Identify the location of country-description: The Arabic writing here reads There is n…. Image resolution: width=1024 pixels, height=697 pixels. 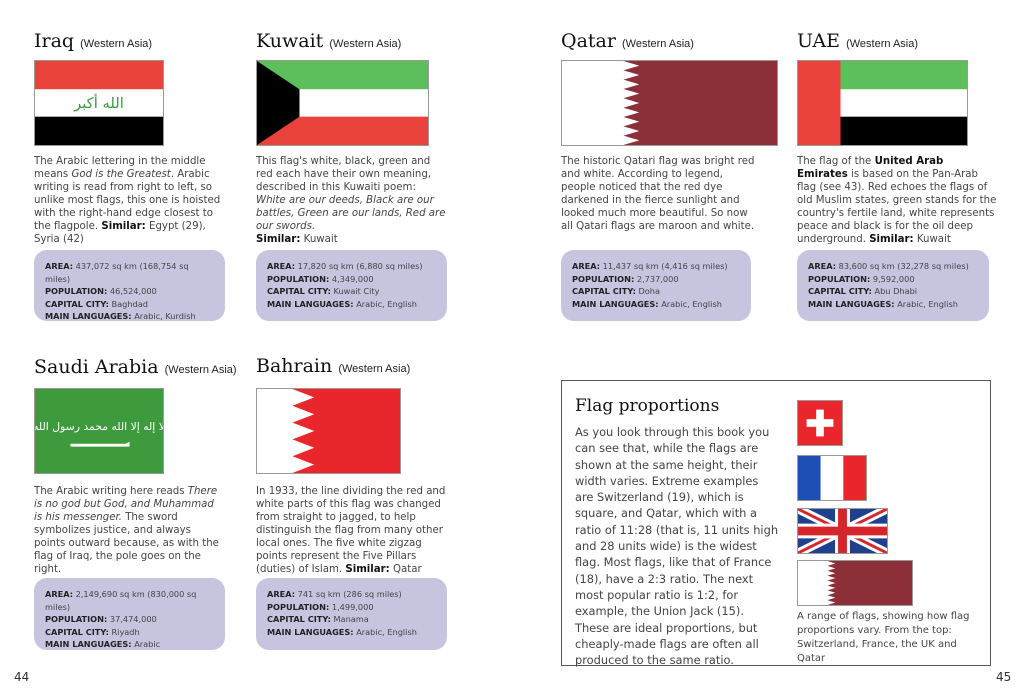
(129, 530).